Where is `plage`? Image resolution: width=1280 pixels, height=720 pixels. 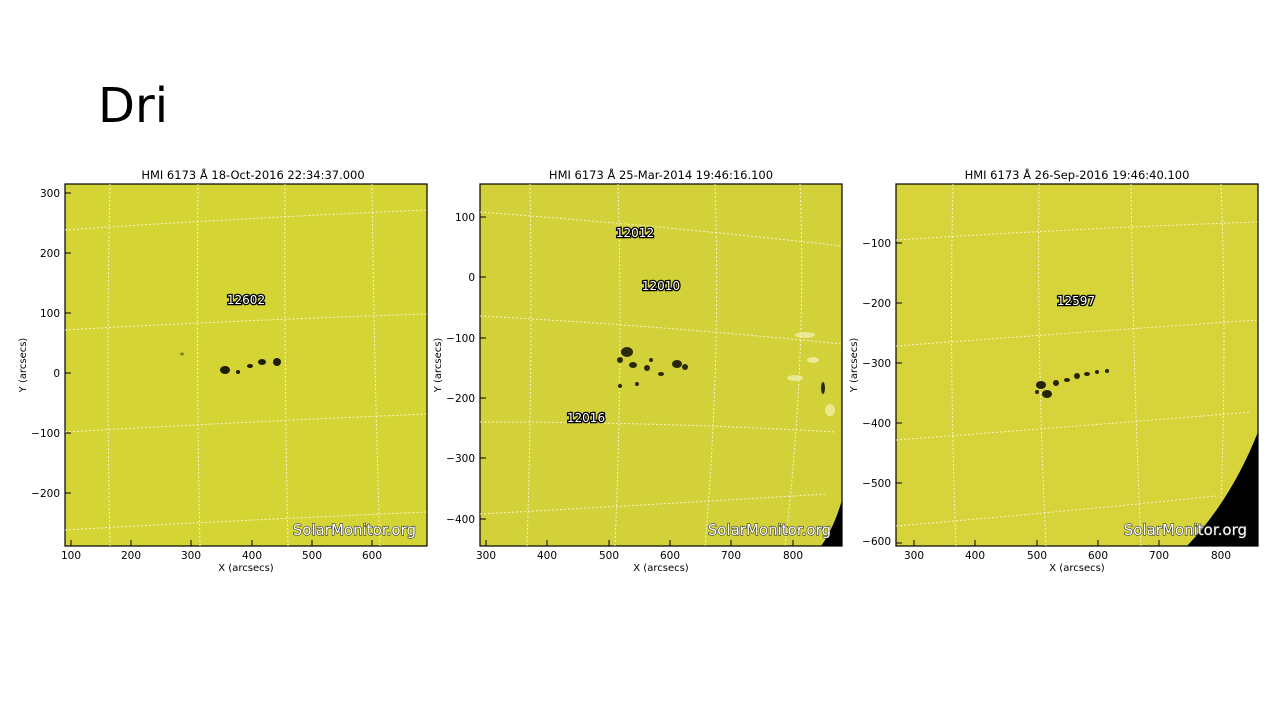
plage is located at coordinates (811, 374).